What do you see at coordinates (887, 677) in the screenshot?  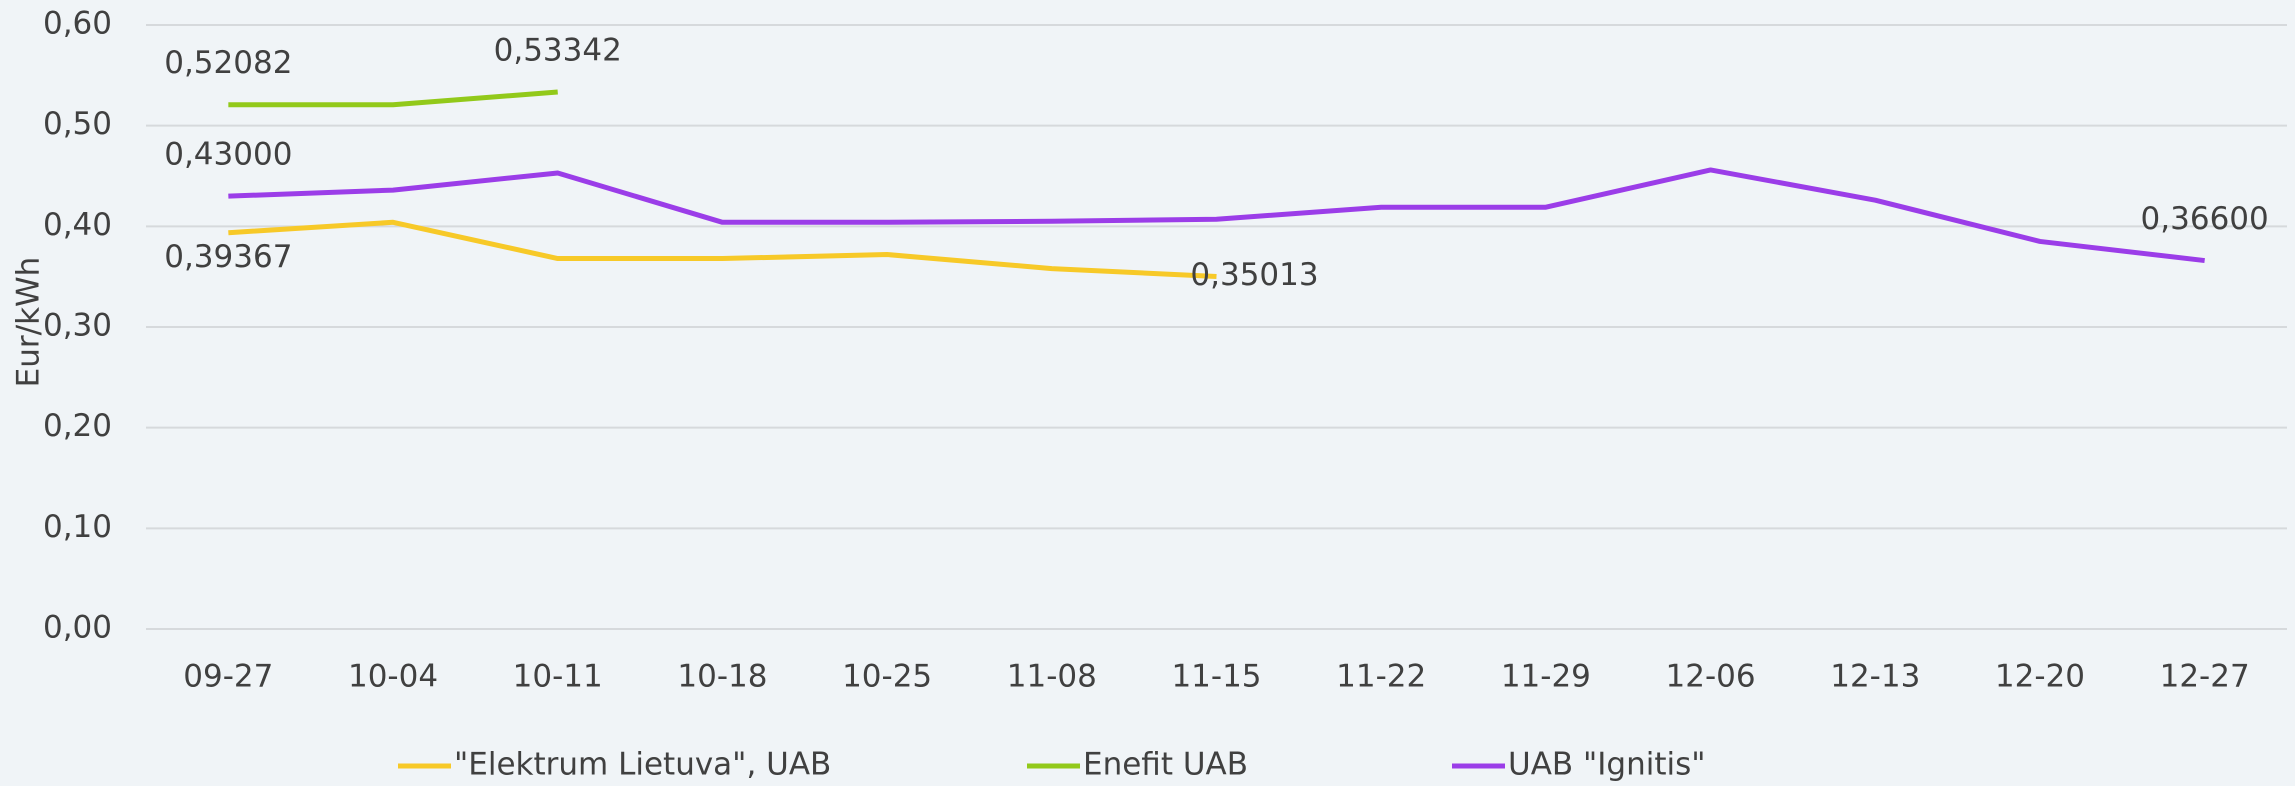 I see `x-tick-label: 10-25` at bounding box center [887, 677].